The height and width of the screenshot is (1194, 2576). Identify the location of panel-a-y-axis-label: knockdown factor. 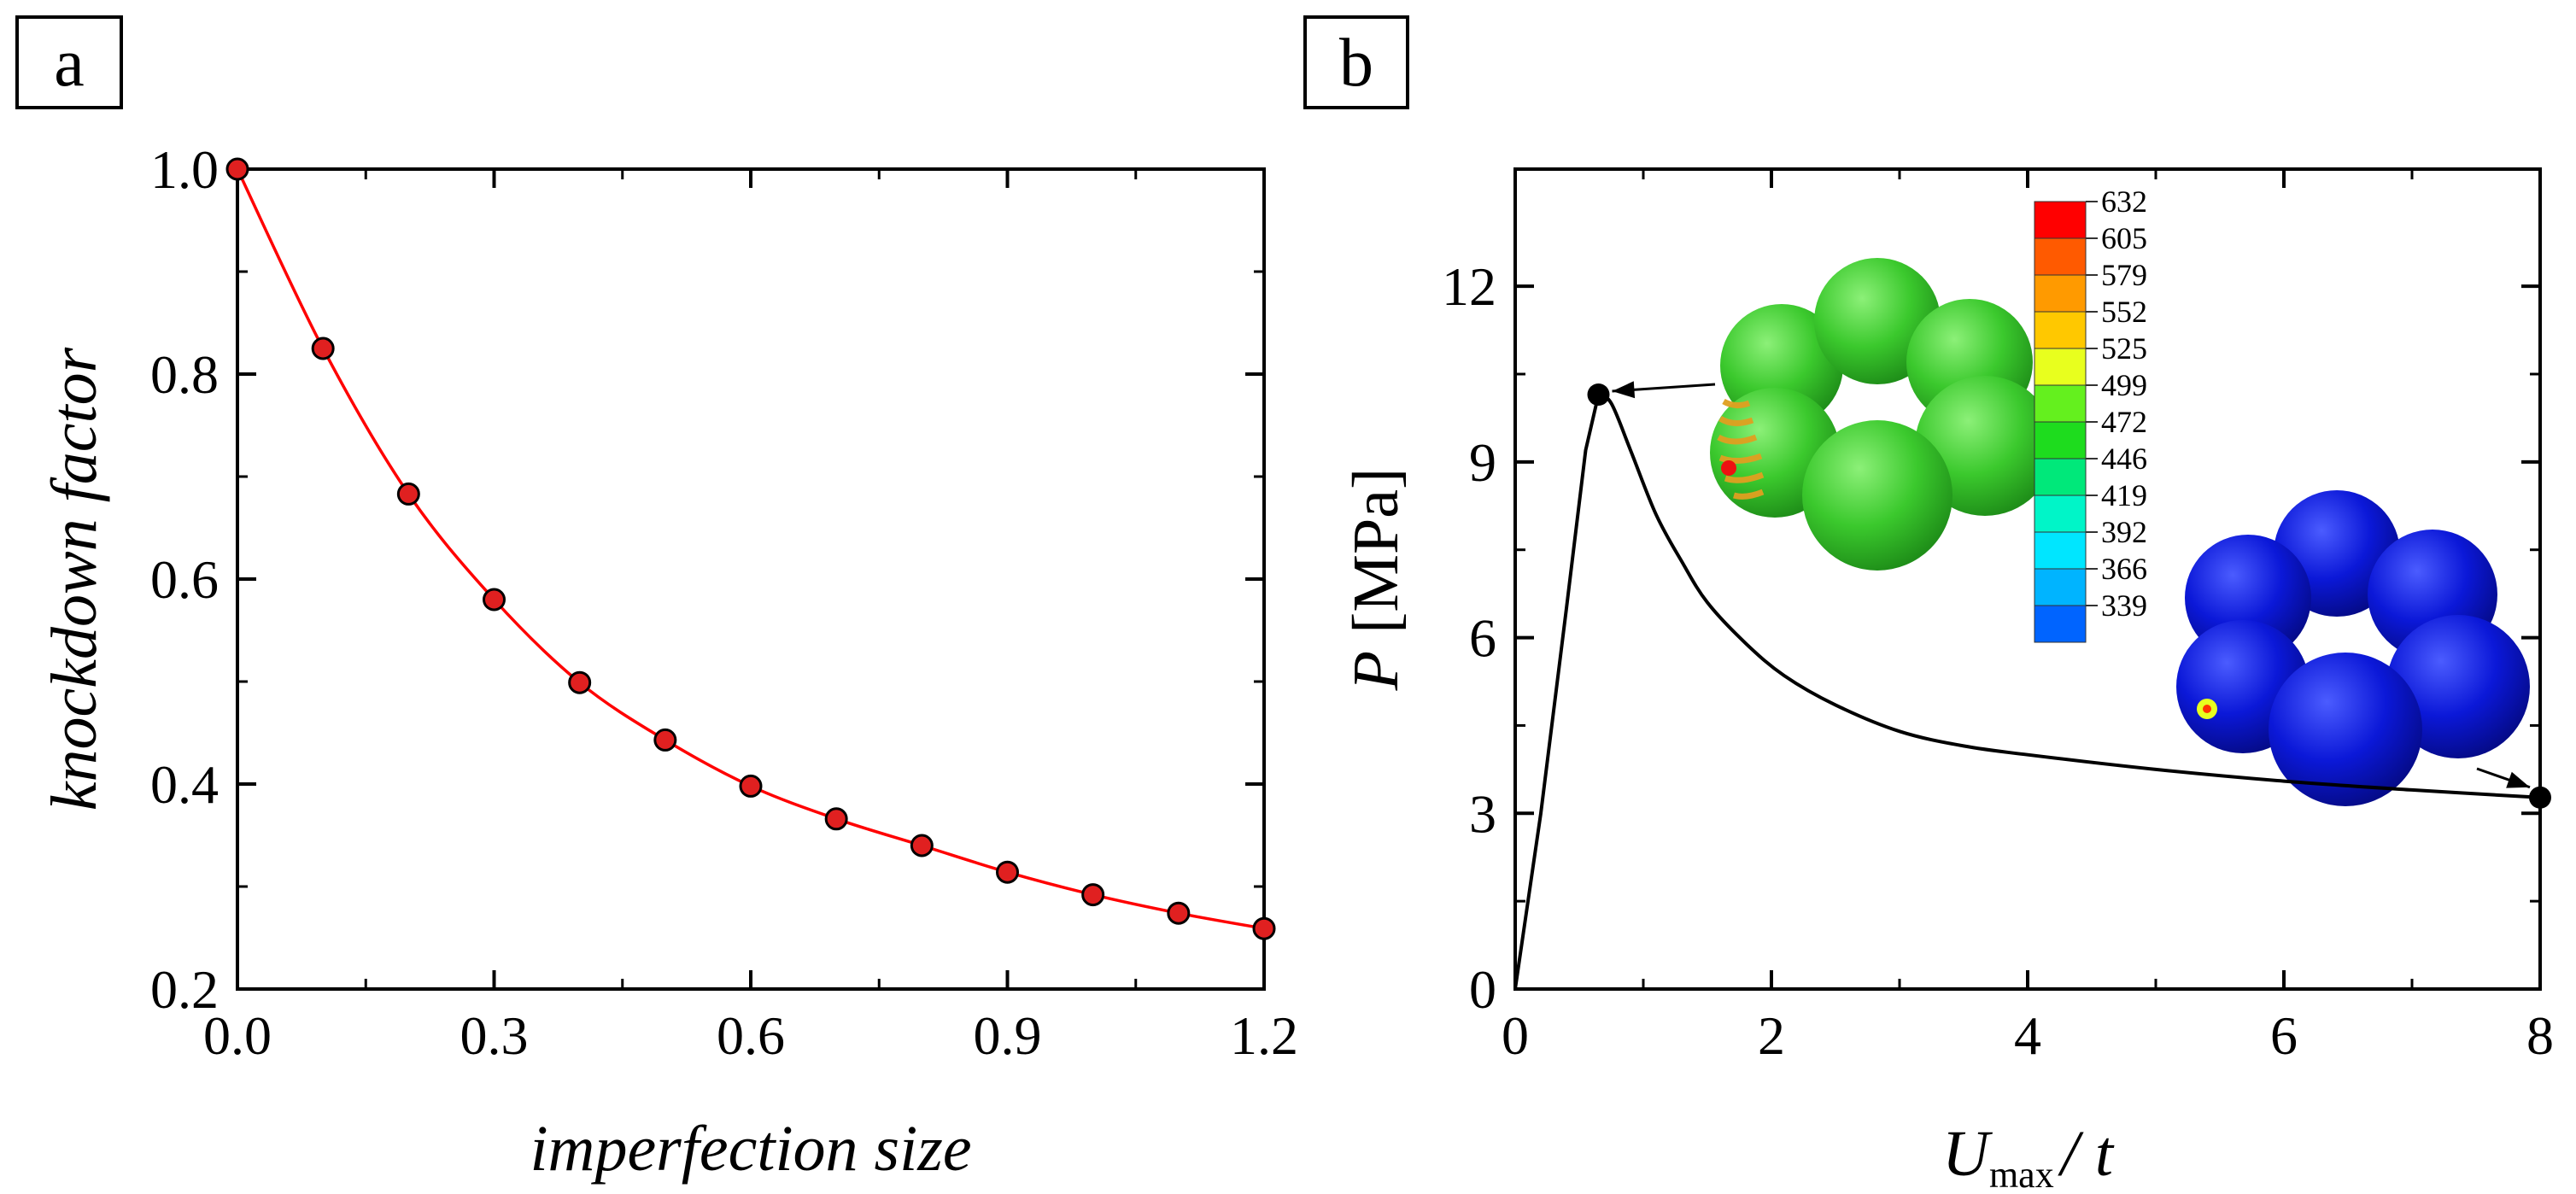
(74, 579).